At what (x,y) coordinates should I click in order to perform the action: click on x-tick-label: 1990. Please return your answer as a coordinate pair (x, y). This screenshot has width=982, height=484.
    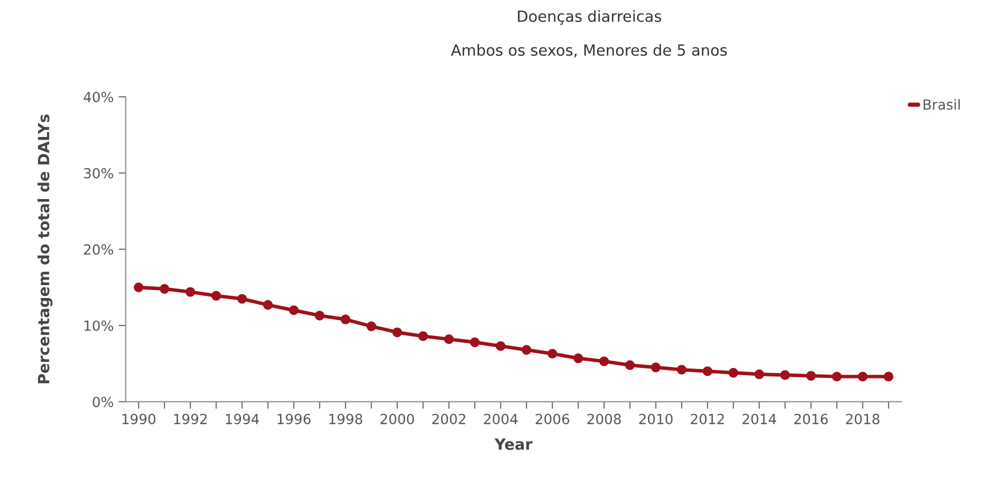
    Looking at the image, I should click on (139, 419).